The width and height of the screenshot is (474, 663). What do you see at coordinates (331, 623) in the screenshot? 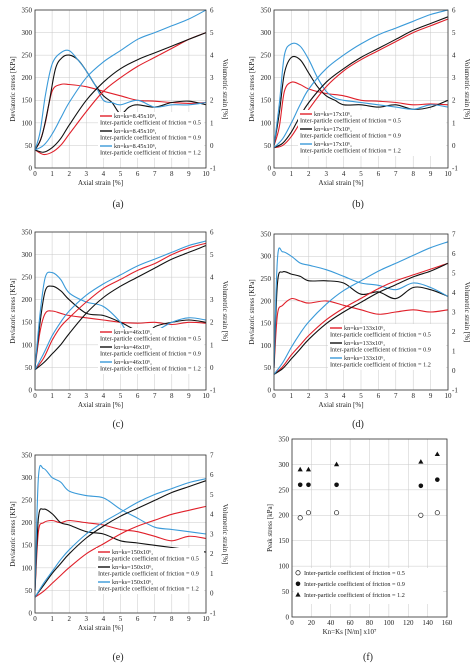
I see `x-tick-label: 40` at bounding box center [331, 623].